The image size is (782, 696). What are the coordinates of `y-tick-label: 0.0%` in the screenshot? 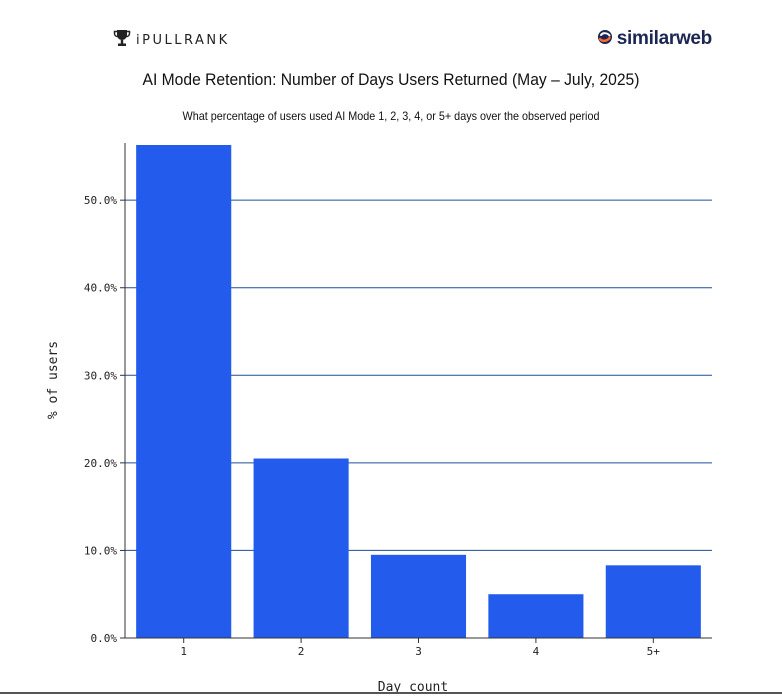 It's located at (104, 638).